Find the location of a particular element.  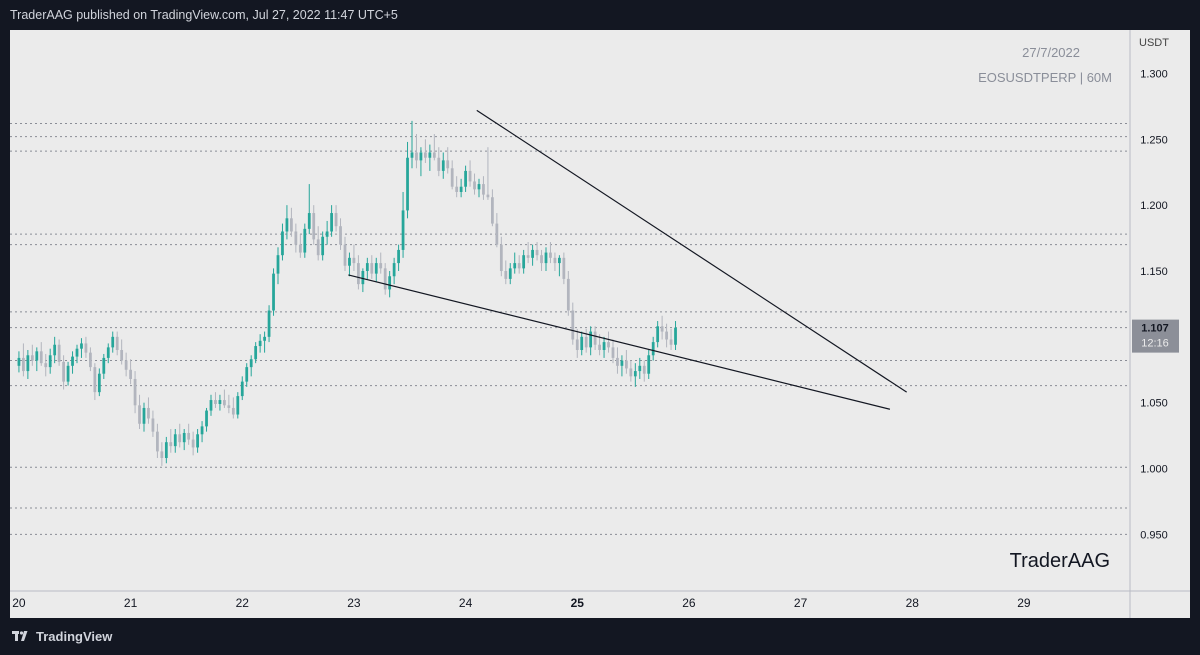

time-tick-label: 20 is located at coordinates (19, 603).